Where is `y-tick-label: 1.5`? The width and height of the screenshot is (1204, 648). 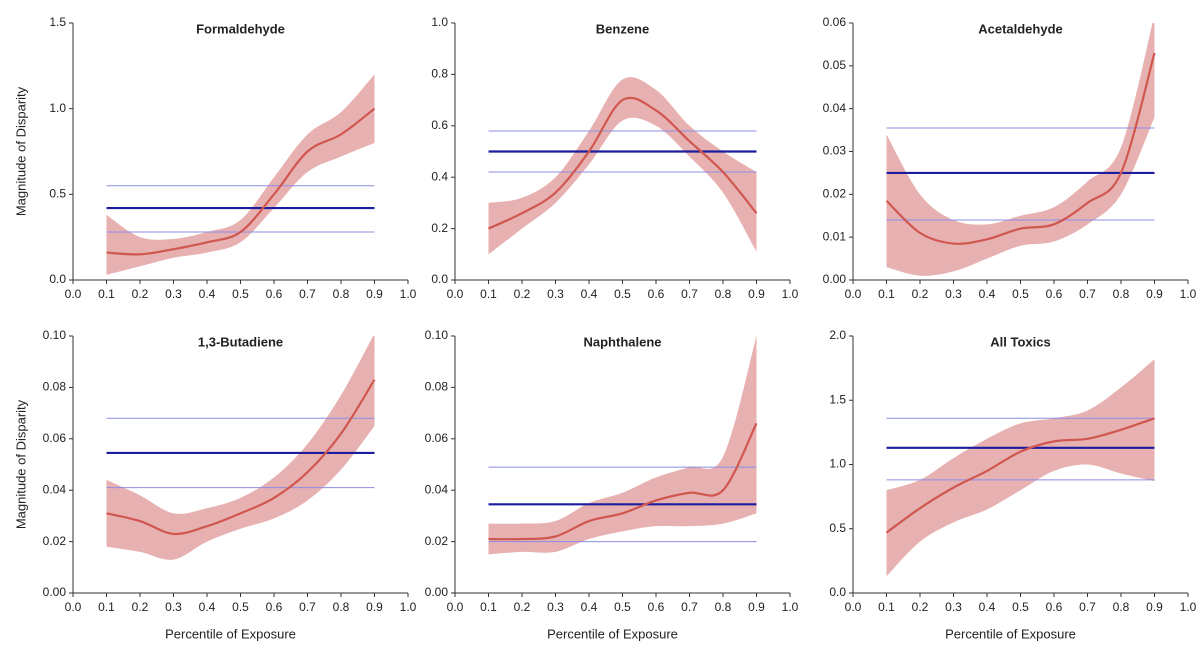 y-tick-label: 1.5 is located at coordinates (57, 22).